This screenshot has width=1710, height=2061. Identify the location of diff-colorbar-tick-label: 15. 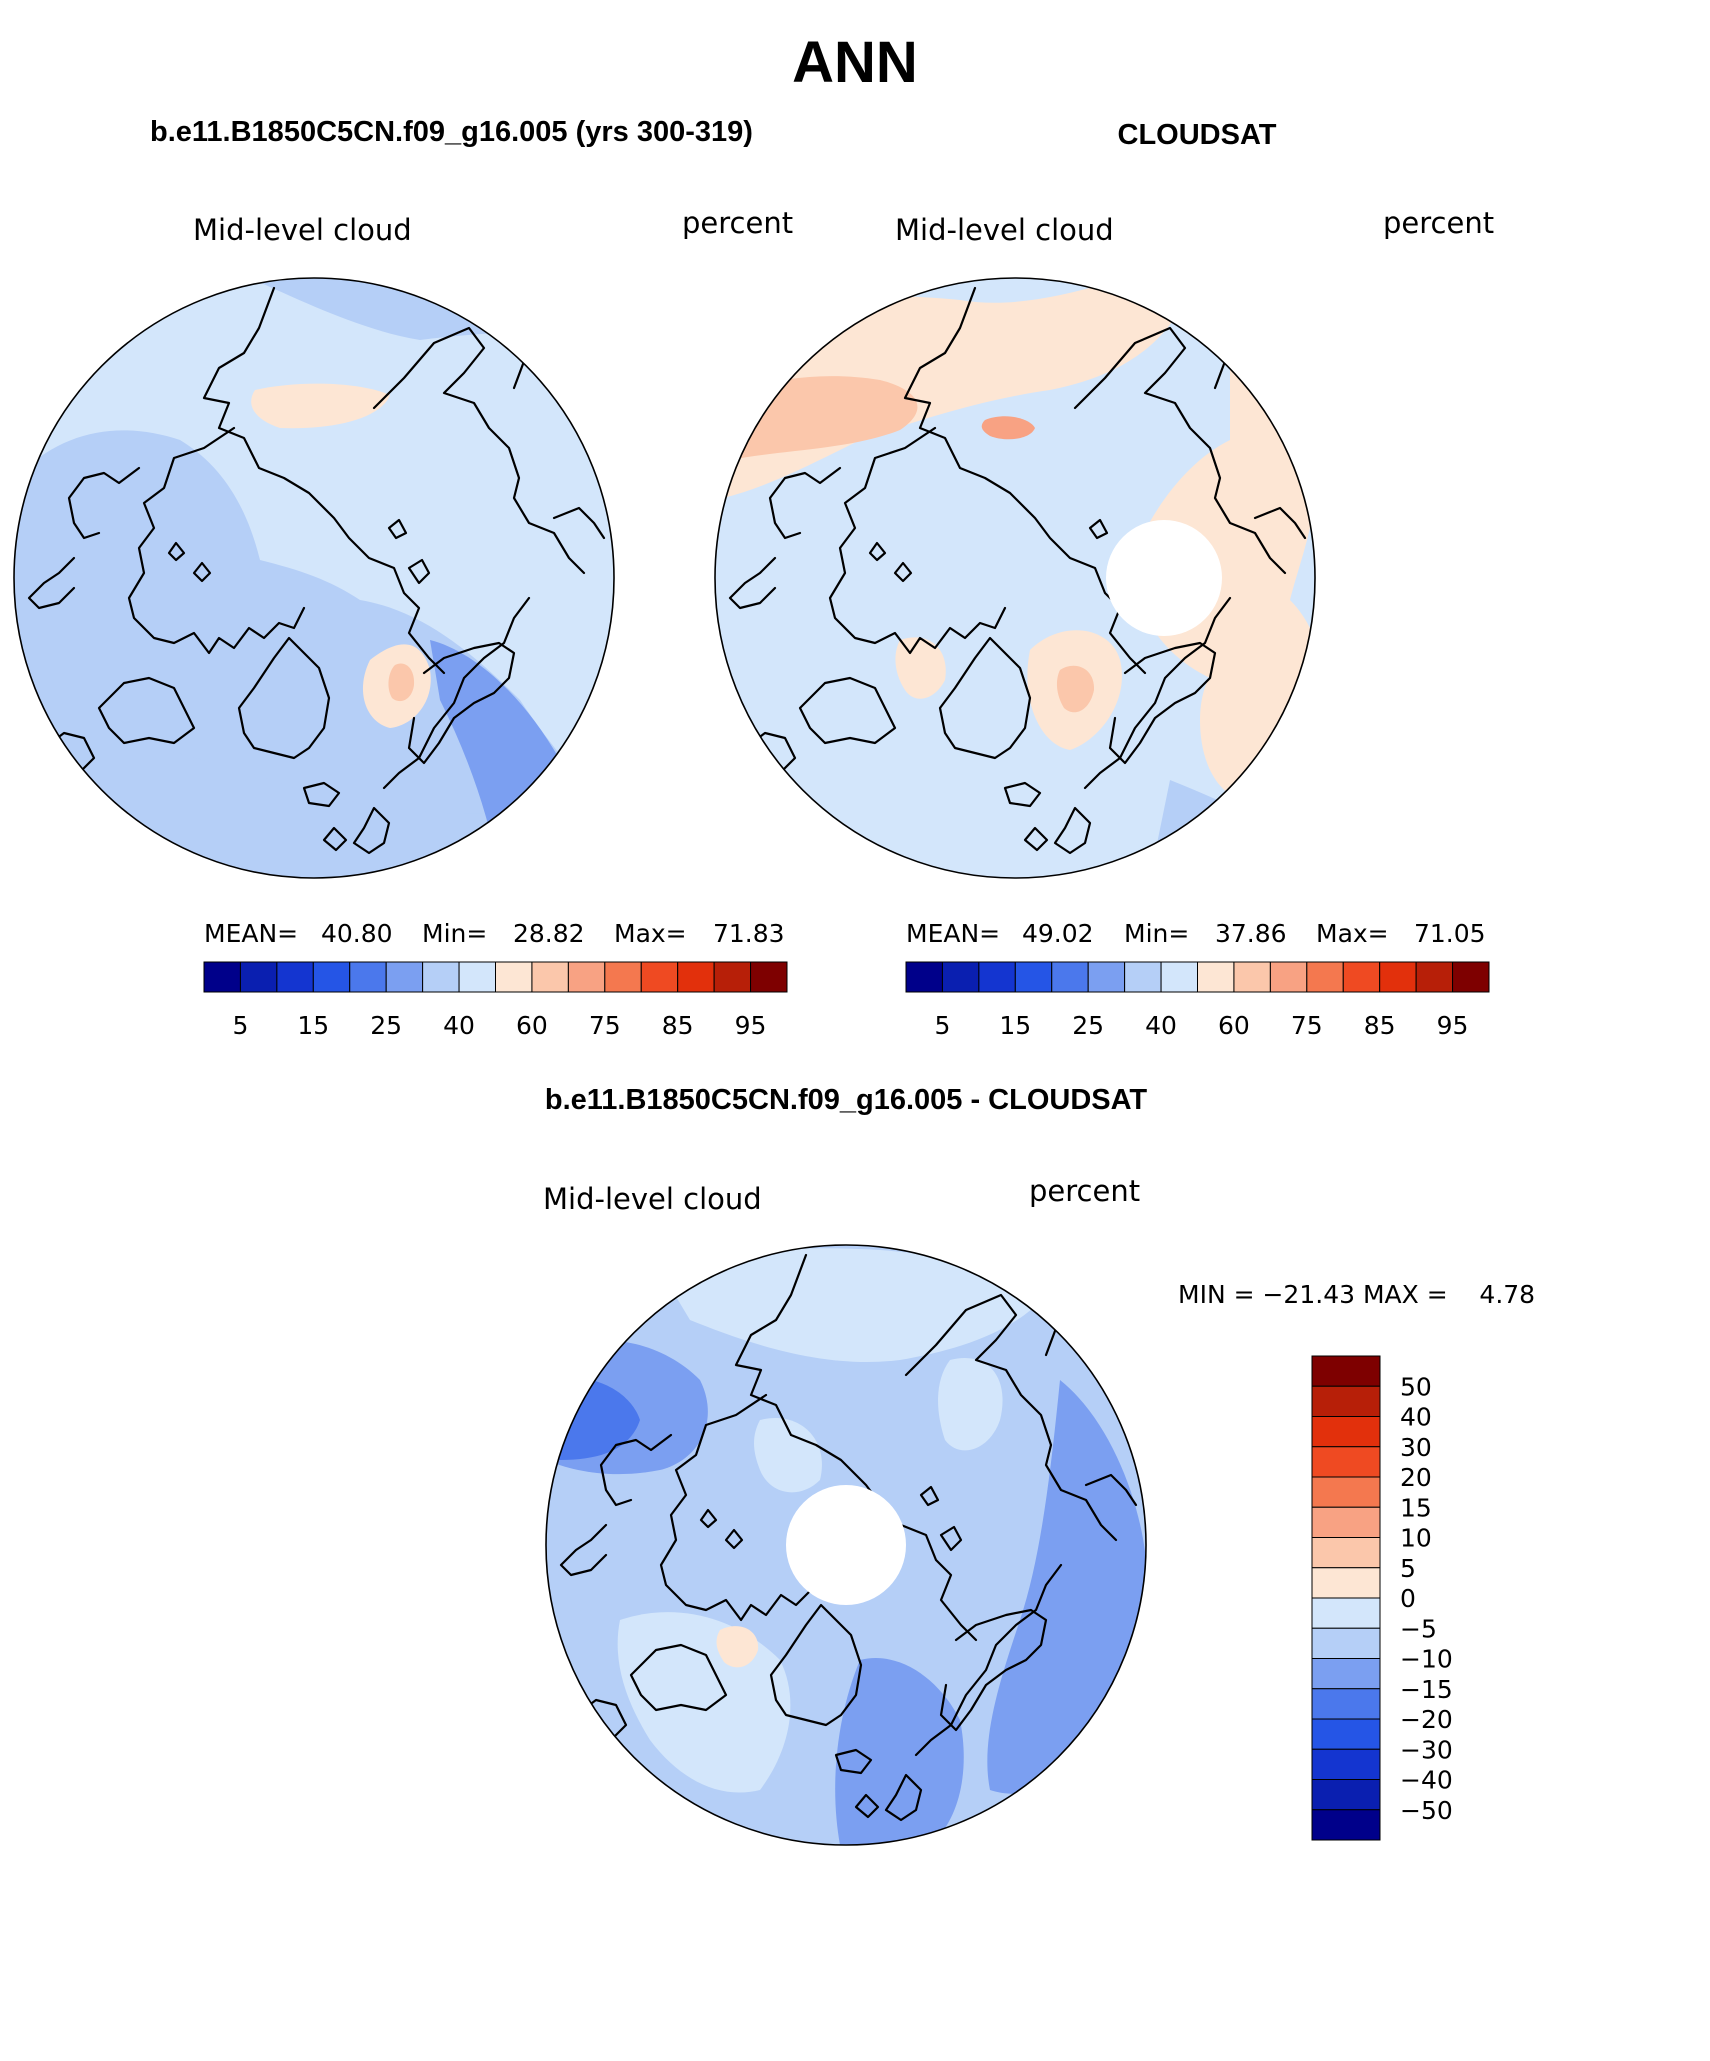
(1416, 1507).